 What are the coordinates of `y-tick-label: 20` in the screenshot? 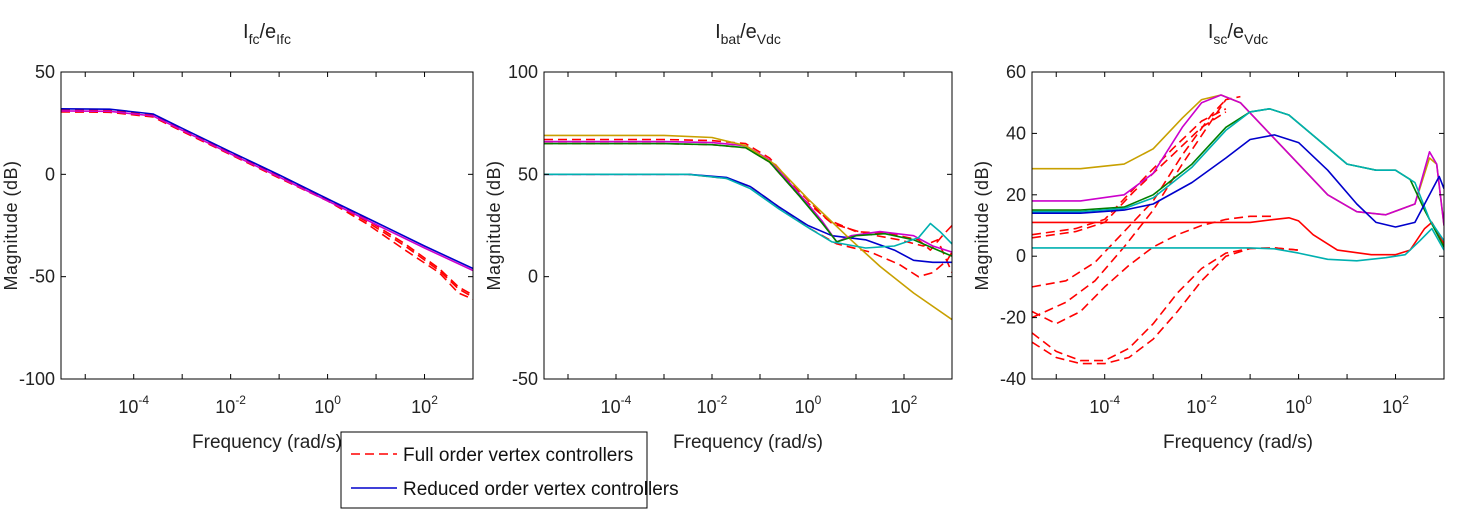 It's located at (1016, 195).